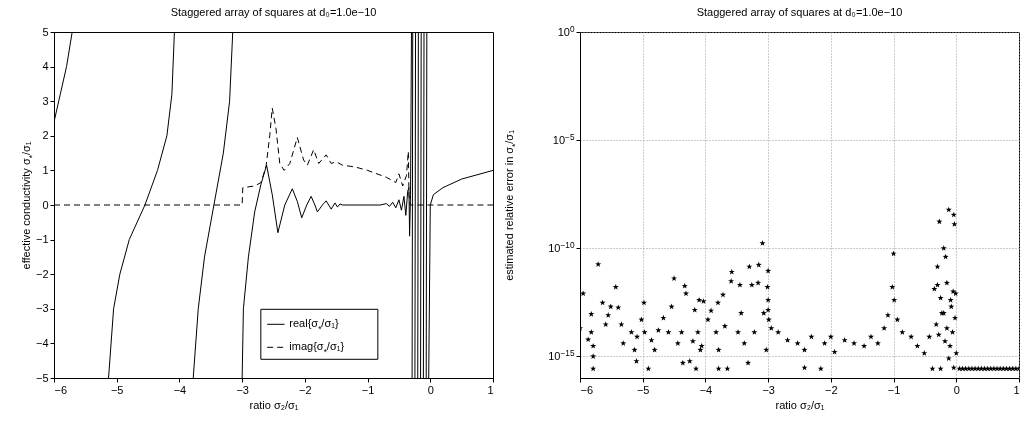  Describe the element at coordinates (314, 325) in the screenshot. I see `legend-label: real{σ$_{*}$/σ₁}` at that location.